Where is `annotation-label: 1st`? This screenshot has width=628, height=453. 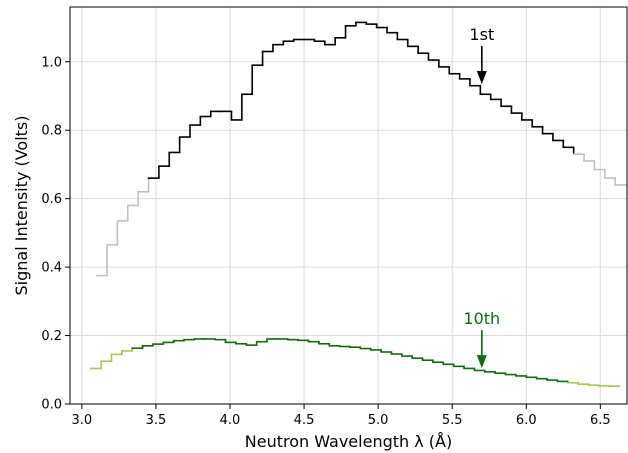 annotation-label: 1st is located at coordinates (481, 34).